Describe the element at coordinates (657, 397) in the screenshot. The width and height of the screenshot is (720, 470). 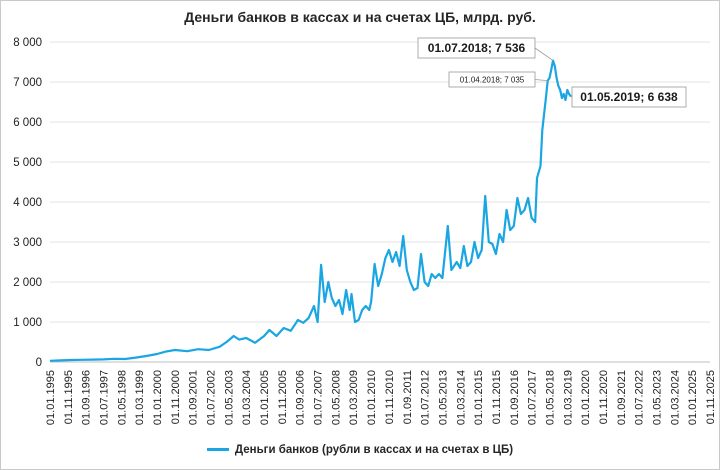
I see `x-tick-label: 01.05.2023` at that location.